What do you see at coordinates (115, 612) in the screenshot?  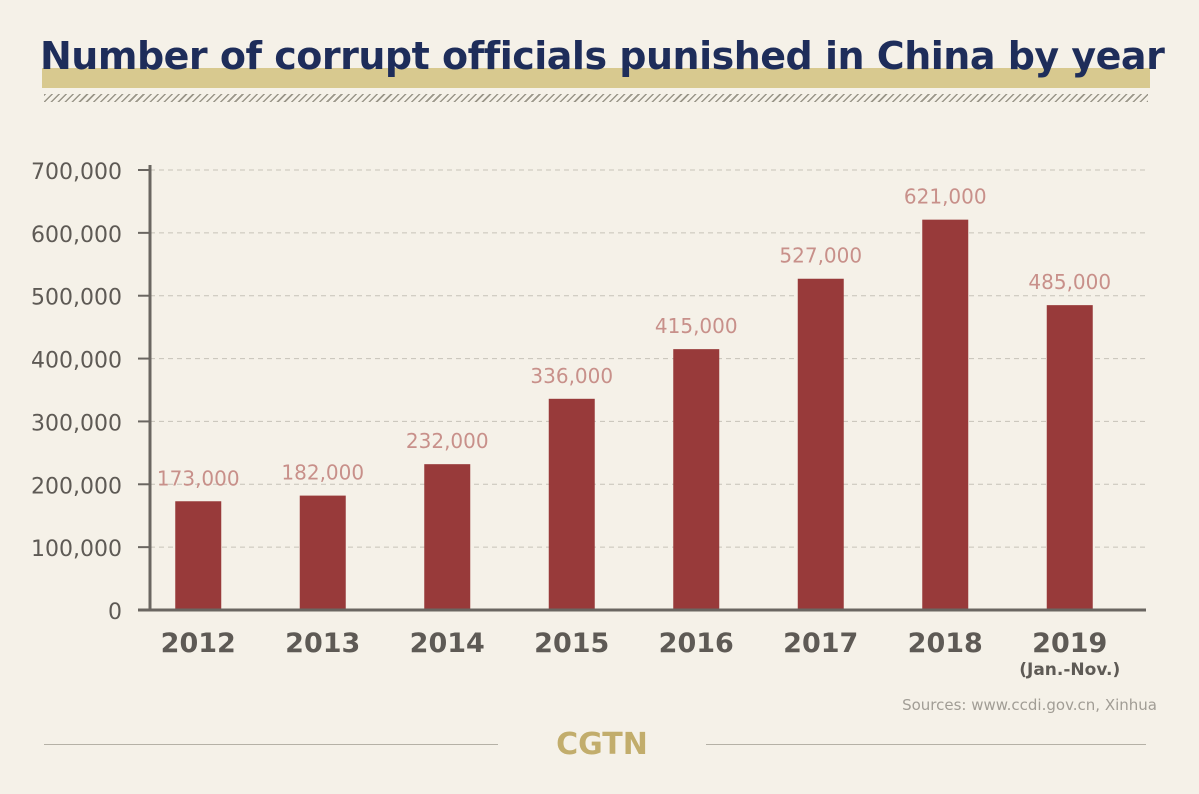 I see `y-tick-label: 0` at bounding box center [115, 612].